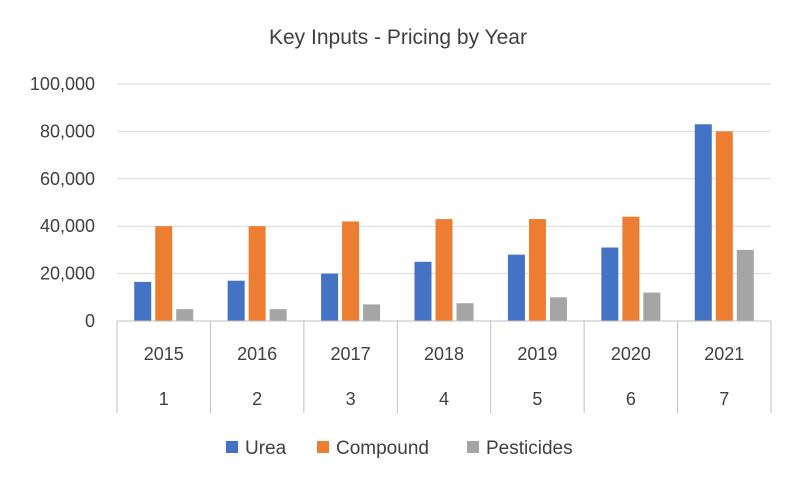  What do you see at coordinates (257, 273) in the screenshot?
I see `bar-compound-2016` at bounding box center [257, 273].